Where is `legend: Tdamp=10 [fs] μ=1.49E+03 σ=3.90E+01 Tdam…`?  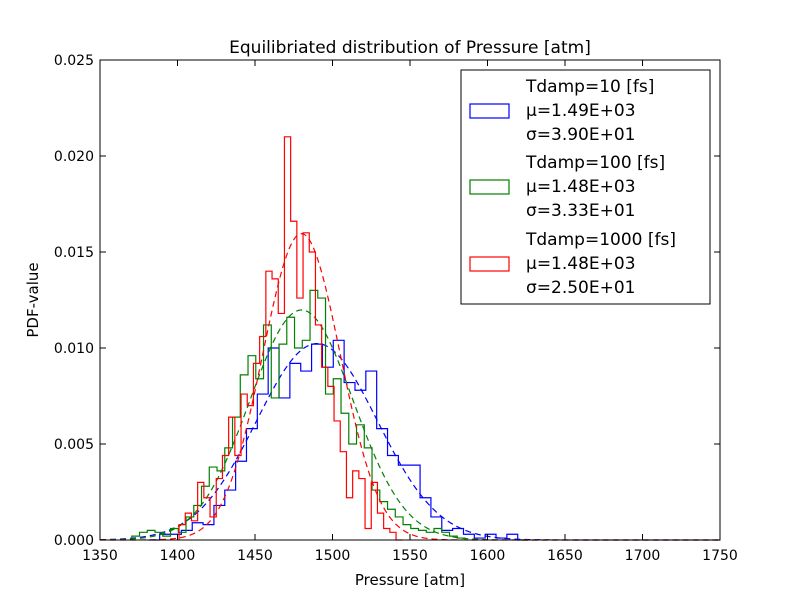
legend: Tdamp=10 [fs] μ=1.49E+03 σ=3.90E+01 Tdam… is located at coordinates (585, 187).